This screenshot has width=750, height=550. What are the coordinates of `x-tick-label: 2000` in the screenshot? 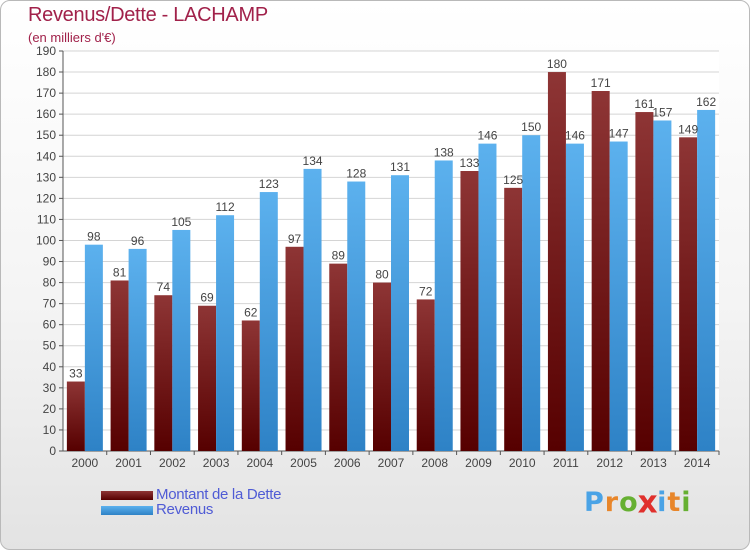 It's located at (85, 463).